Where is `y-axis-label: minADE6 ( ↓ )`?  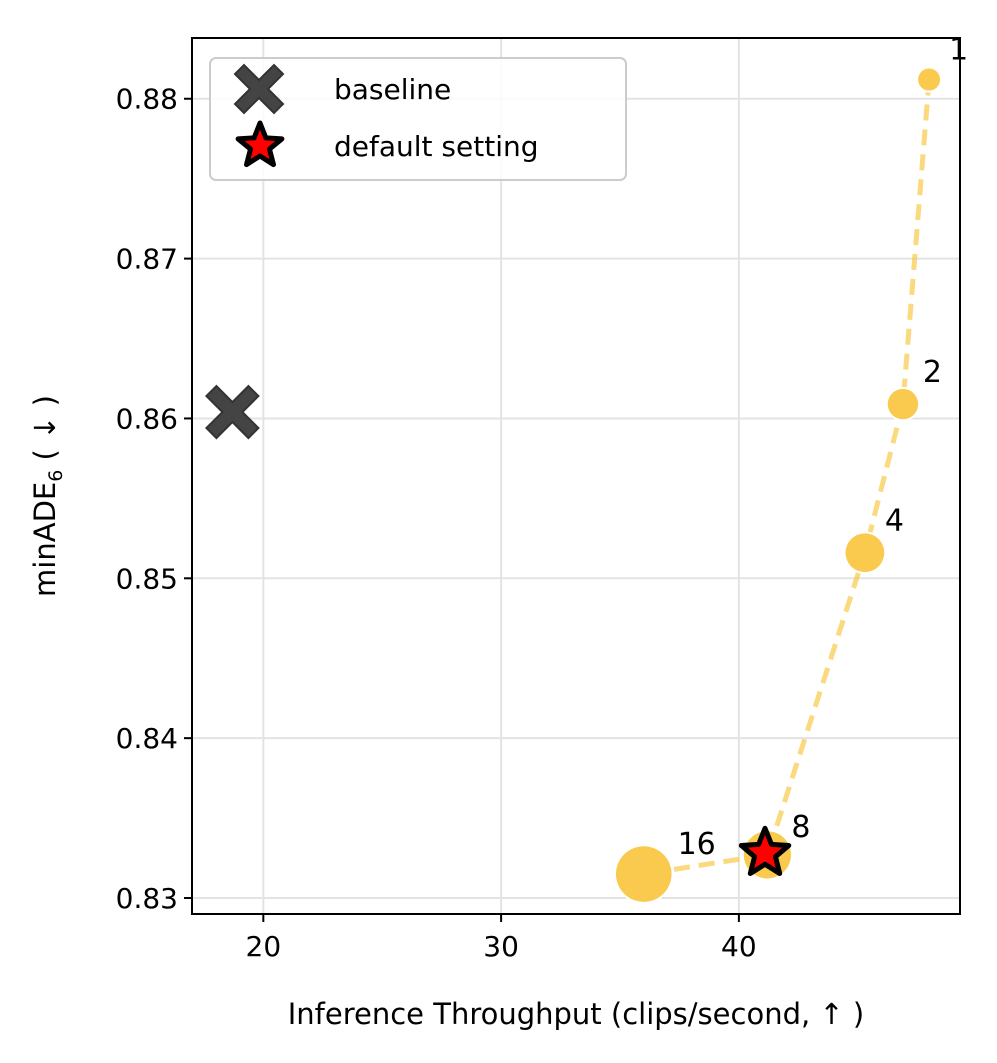
y-axis-label: minADE6 ( ↓ ) is located at coordinates (47, 496).